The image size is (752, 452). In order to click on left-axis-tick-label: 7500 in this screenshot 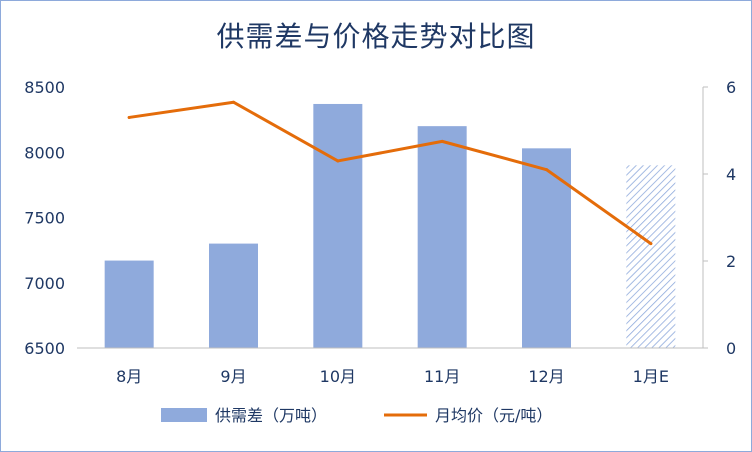, I will do `click(44, 218)`.